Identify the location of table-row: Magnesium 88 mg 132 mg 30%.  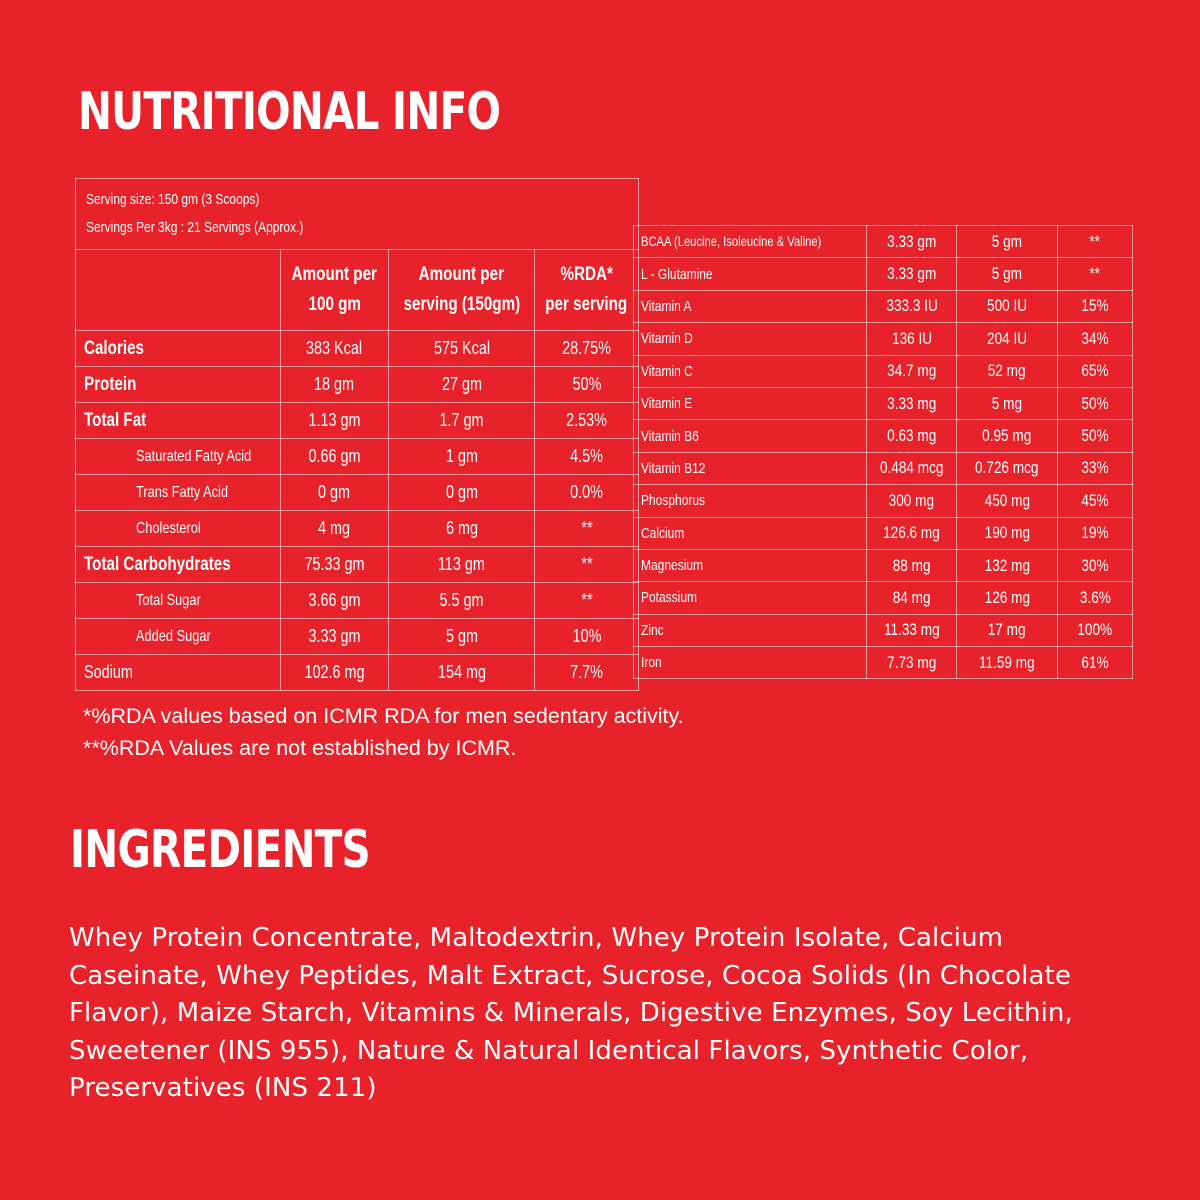
(883, 565).